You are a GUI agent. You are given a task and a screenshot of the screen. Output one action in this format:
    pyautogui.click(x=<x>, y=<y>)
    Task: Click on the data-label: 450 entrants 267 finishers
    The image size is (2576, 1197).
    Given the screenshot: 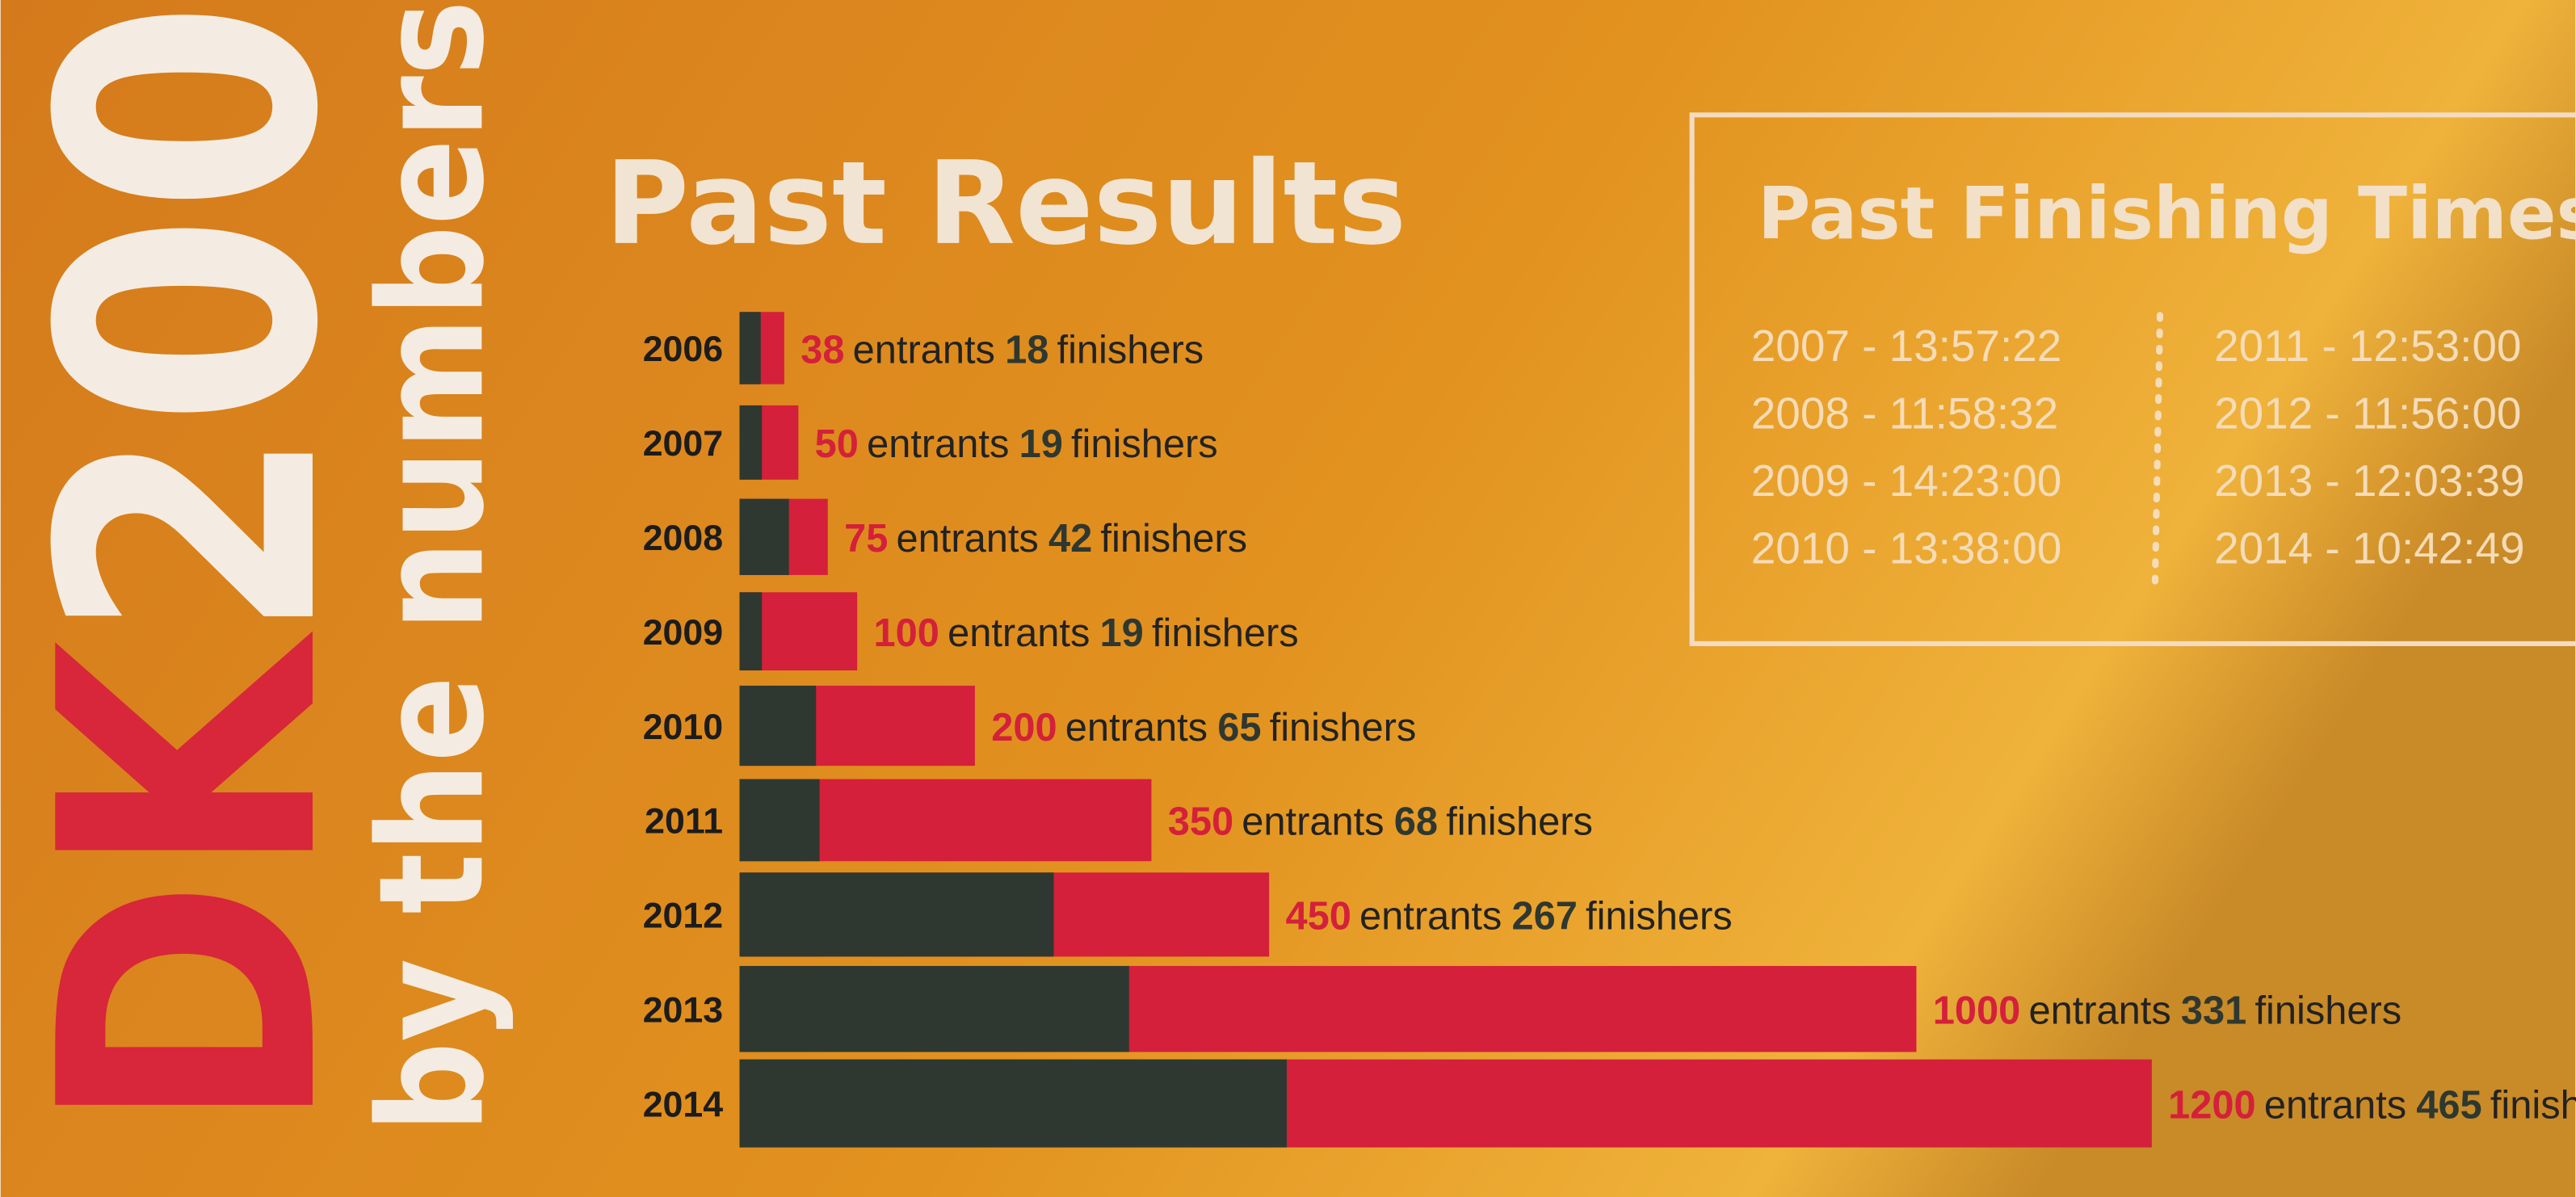 What is the action you would take?
    pyautogui.click(x=1508, y=917)
    